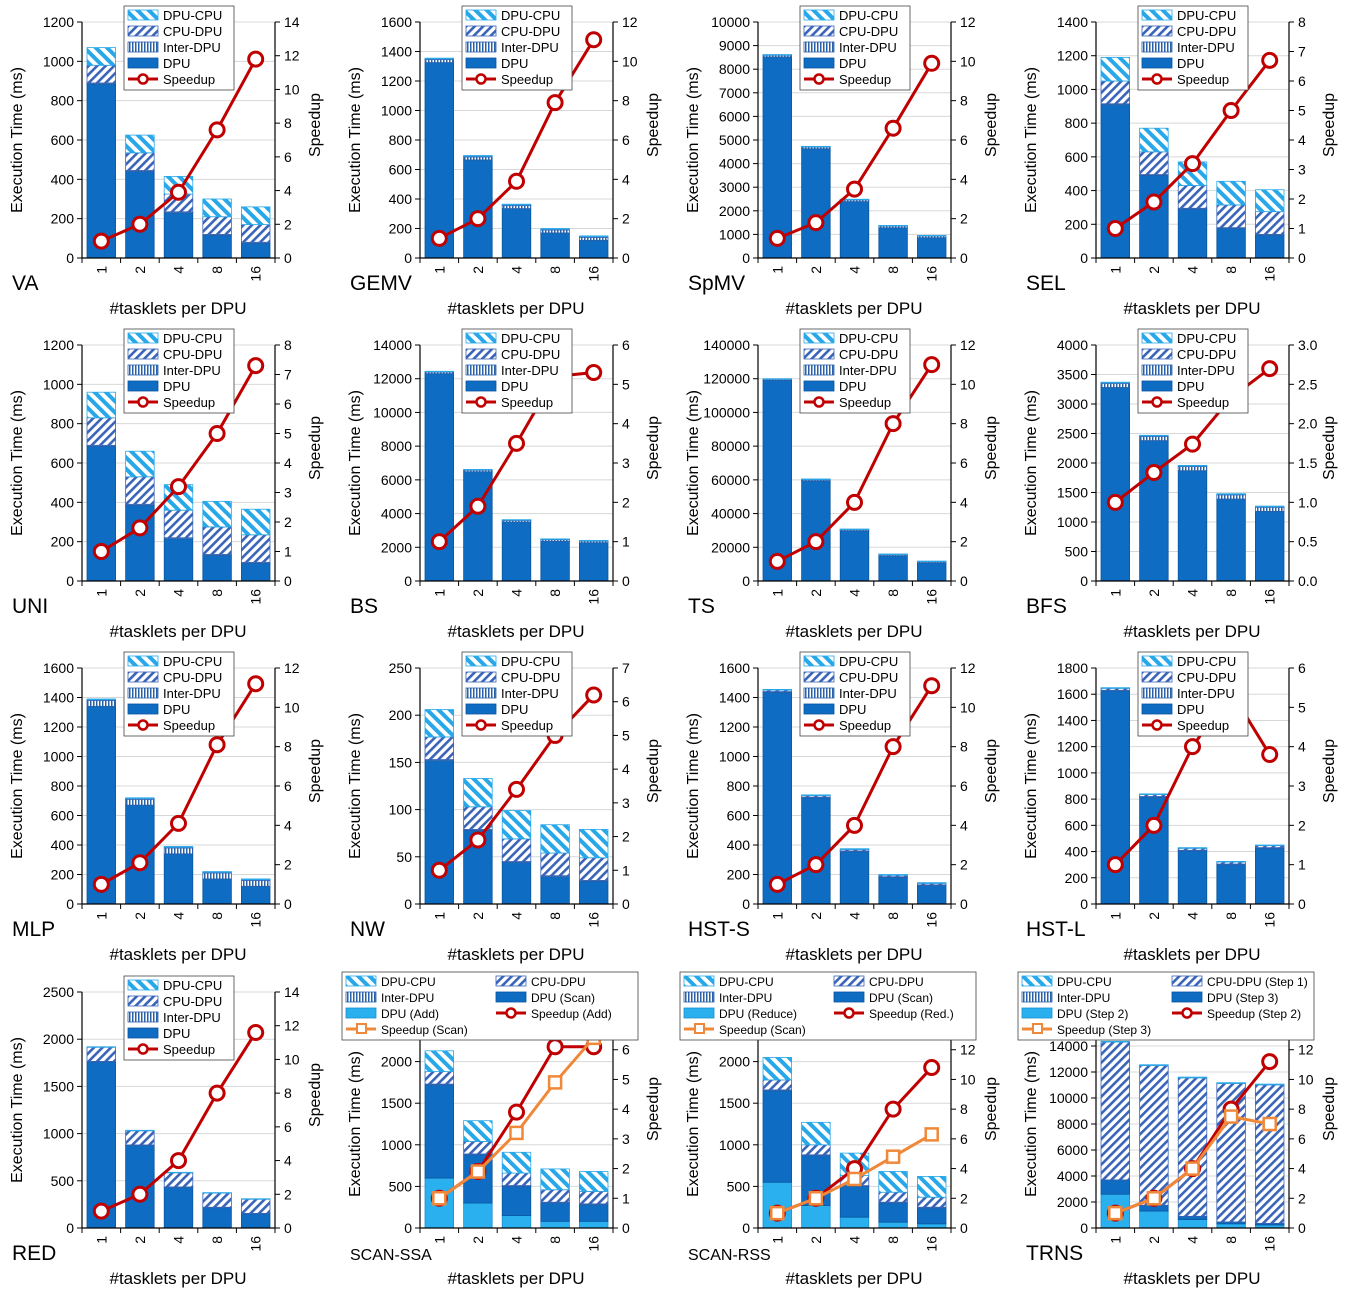 This screenshot has width=1352, height=1290. Describe the element at coordinates (1242, 998) in the screenshot. I see `legend-label: DPU (Step 3)` at that location.